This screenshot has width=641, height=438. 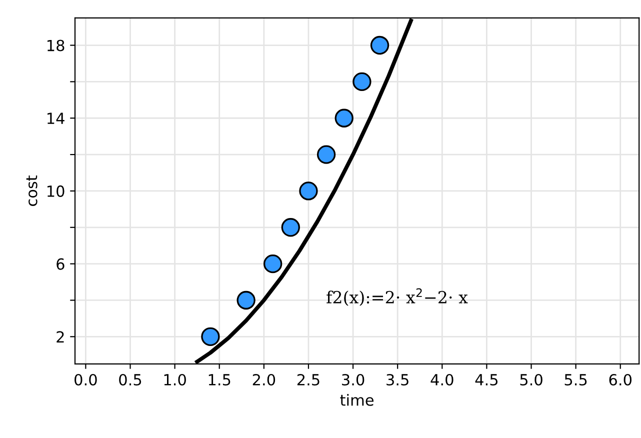 What do you see at coordinates (60, 336) in the screenshot?
I see `y-tick-label: 2` at bounding box center [60, 336].